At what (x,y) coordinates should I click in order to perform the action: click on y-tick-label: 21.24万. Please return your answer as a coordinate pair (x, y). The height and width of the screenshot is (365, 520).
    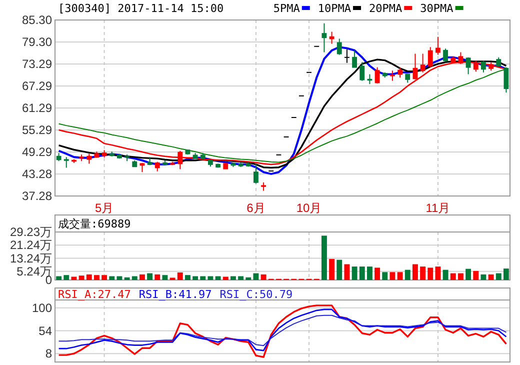
    Looking at the image, I should click on (31, 245).